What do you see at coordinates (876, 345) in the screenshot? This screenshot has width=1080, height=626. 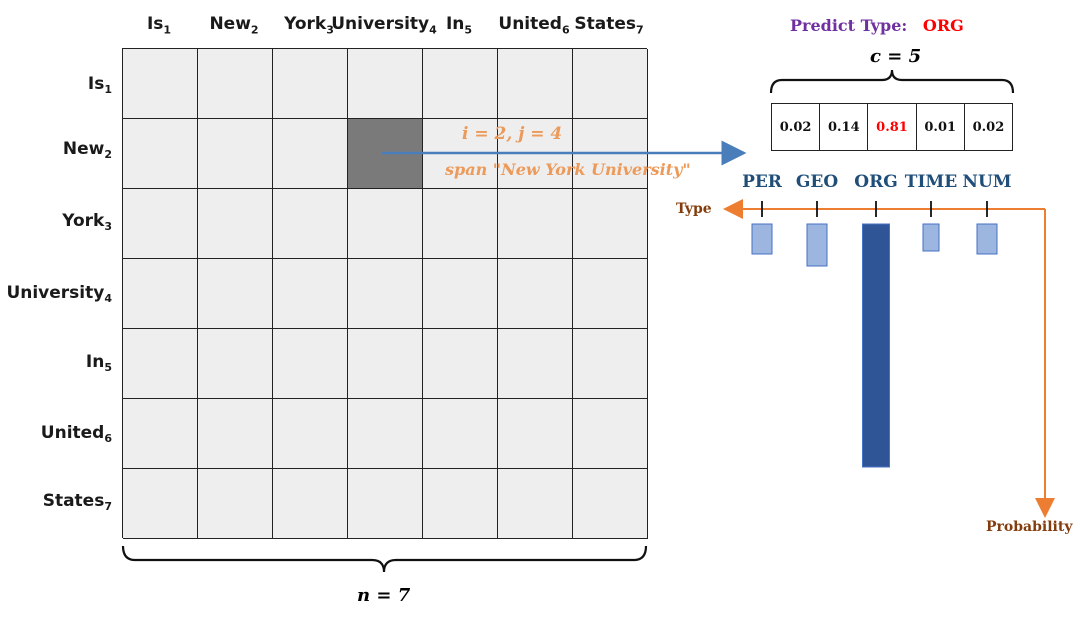 I see `probability-bar-org` at bounding box center [876, 345].